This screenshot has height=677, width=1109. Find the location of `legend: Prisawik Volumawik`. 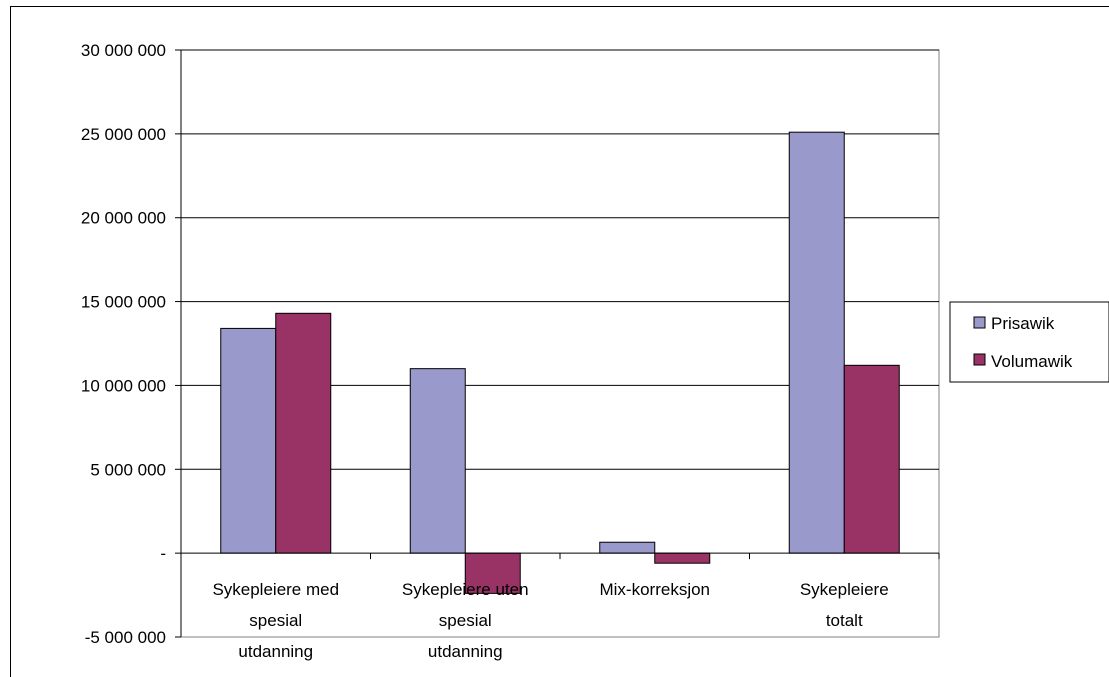

legend: Prisawik Volumawik is located at coordinates (1029, 342).